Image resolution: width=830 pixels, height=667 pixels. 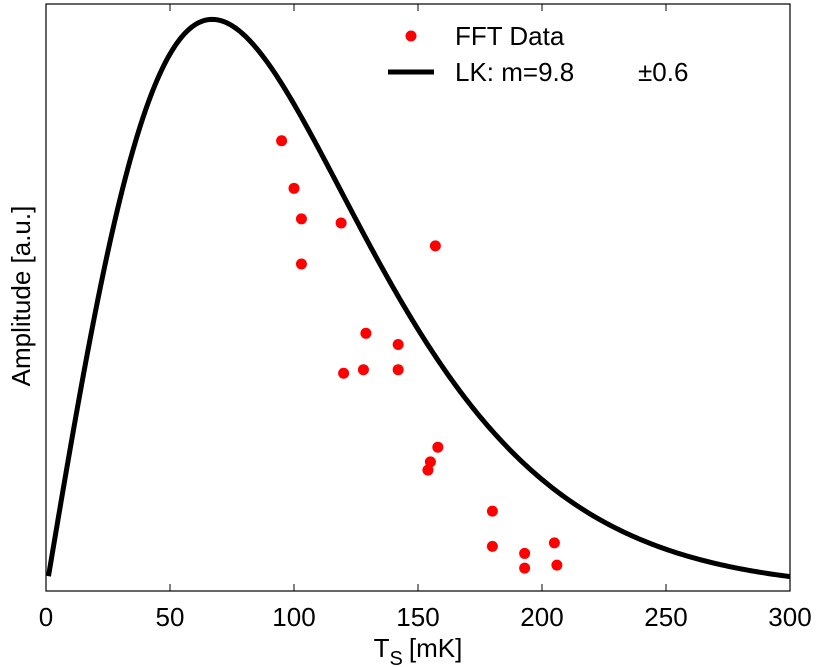 I want to click on x-tick-label: 200, so click(x=541, y=617).